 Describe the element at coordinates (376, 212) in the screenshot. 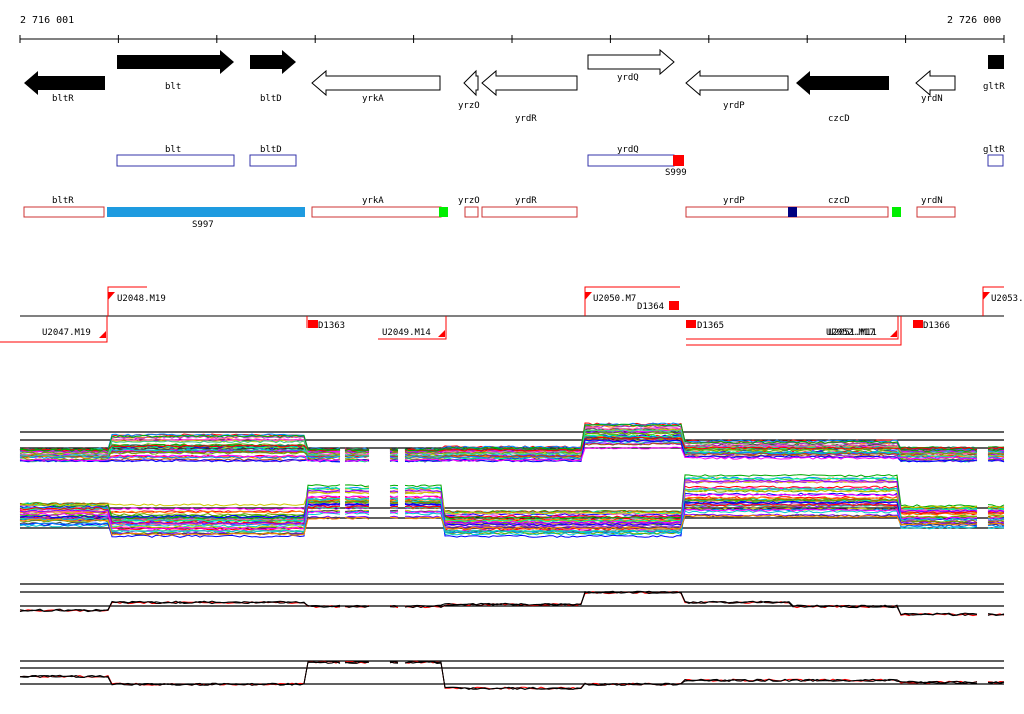

I see `feature-box-yrkA` at that location.